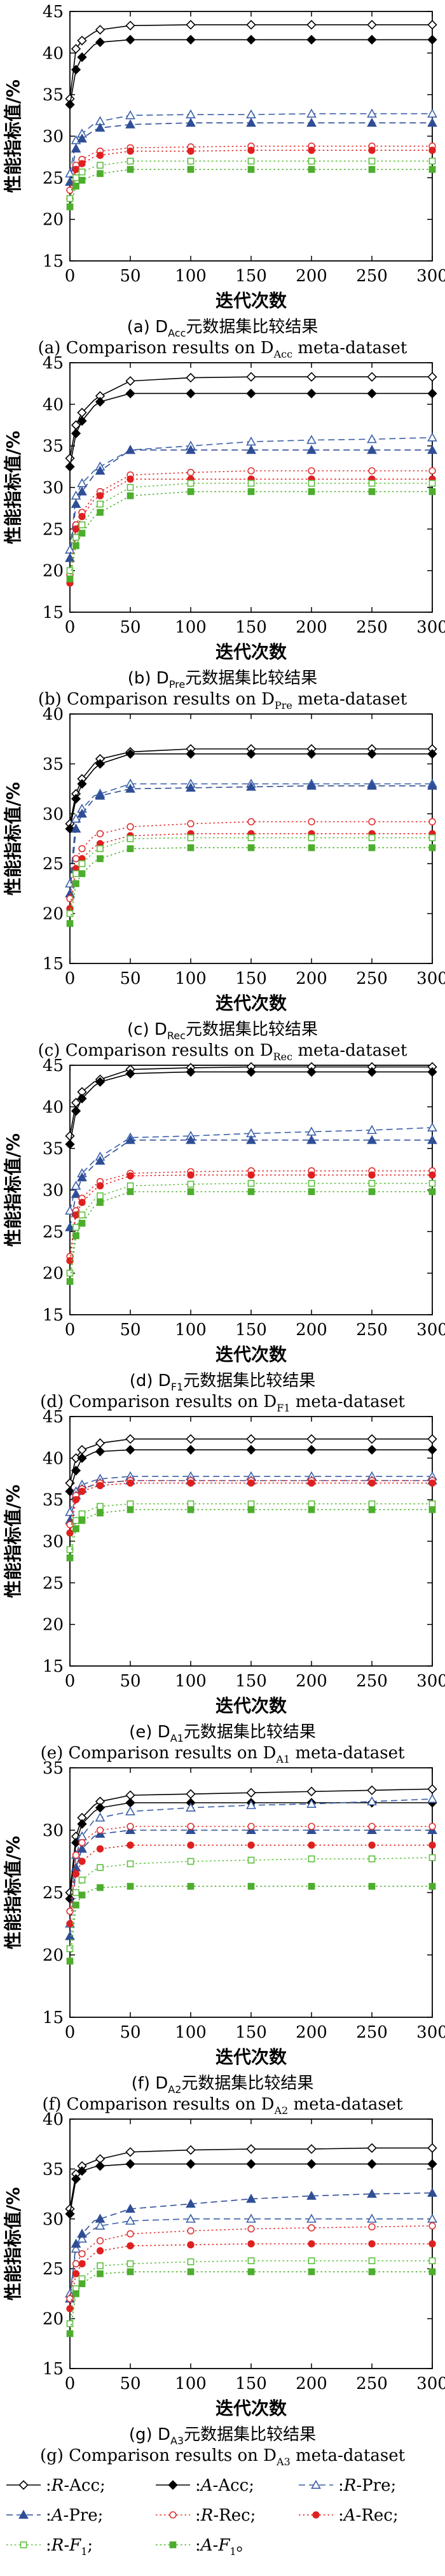 The image size is (445, 2576). I want to click on y-tick-label: 25, so click(53, 1893).